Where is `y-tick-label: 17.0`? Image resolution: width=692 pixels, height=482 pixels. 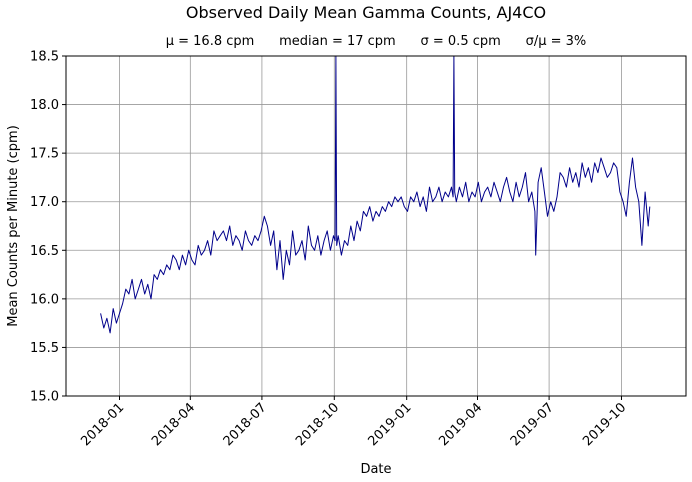
y-tick-label: 17.0 is located at coordinates (44, 202).